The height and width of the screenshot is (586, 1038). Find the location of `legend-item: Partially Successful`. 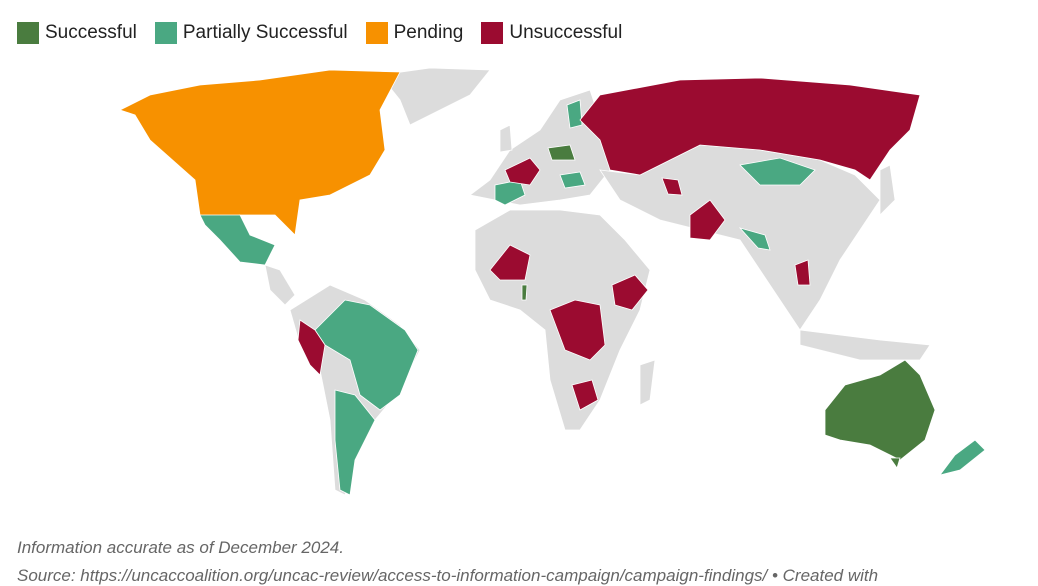

legend-item: Partially Successful is located at coordinates (251, 33).